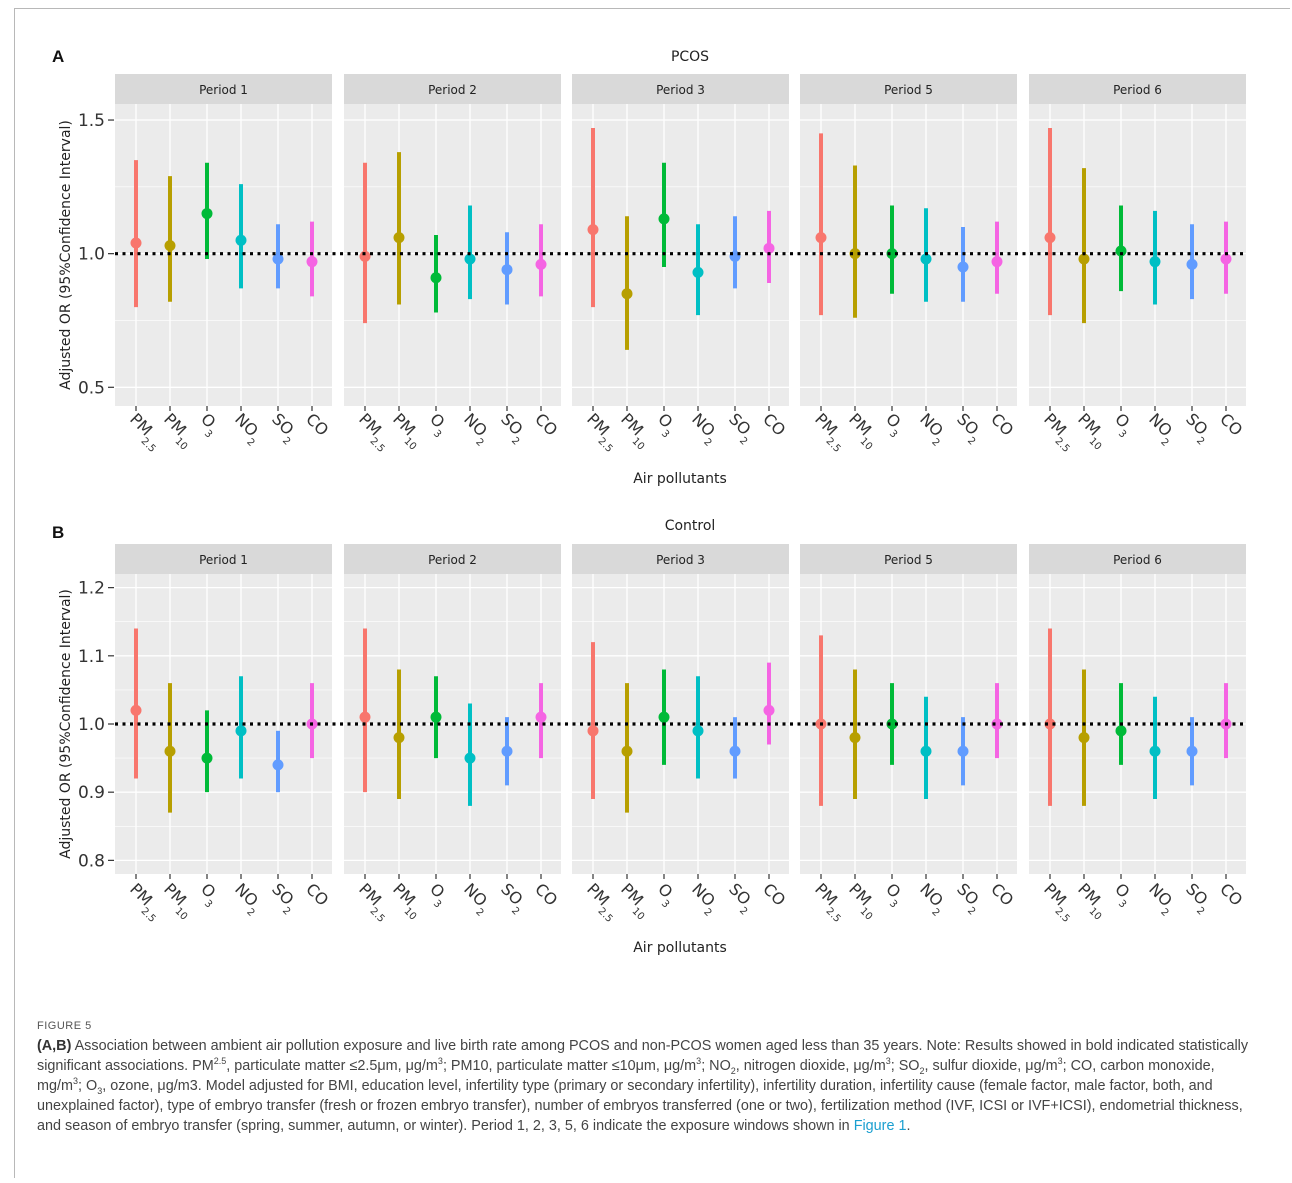  I want to click on y-tick-label: 0.5, so click(91, 388).